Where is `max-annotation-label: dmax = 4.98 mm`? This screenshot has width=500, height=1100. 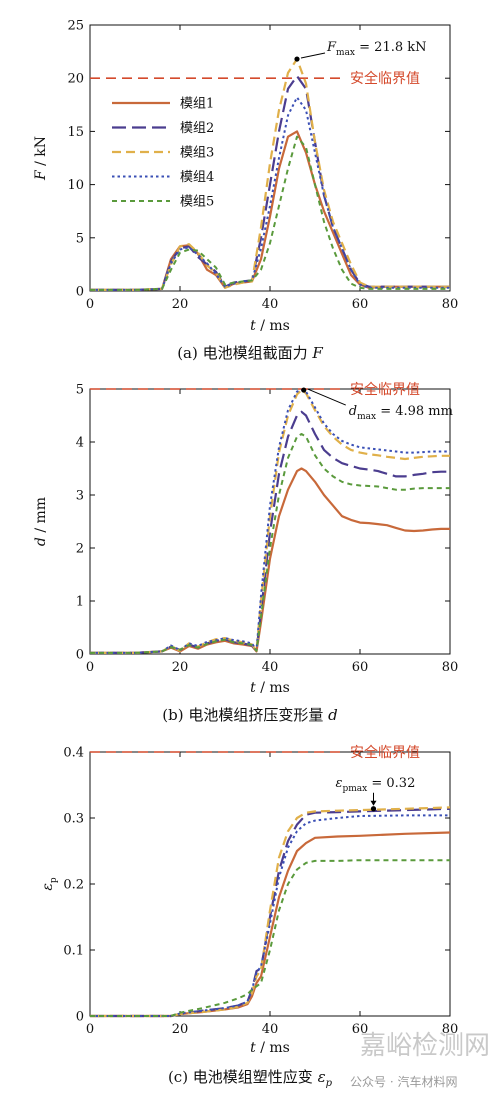 max-annotation-label: dmax = 4.98 mm is located at coordinates (401, 413).